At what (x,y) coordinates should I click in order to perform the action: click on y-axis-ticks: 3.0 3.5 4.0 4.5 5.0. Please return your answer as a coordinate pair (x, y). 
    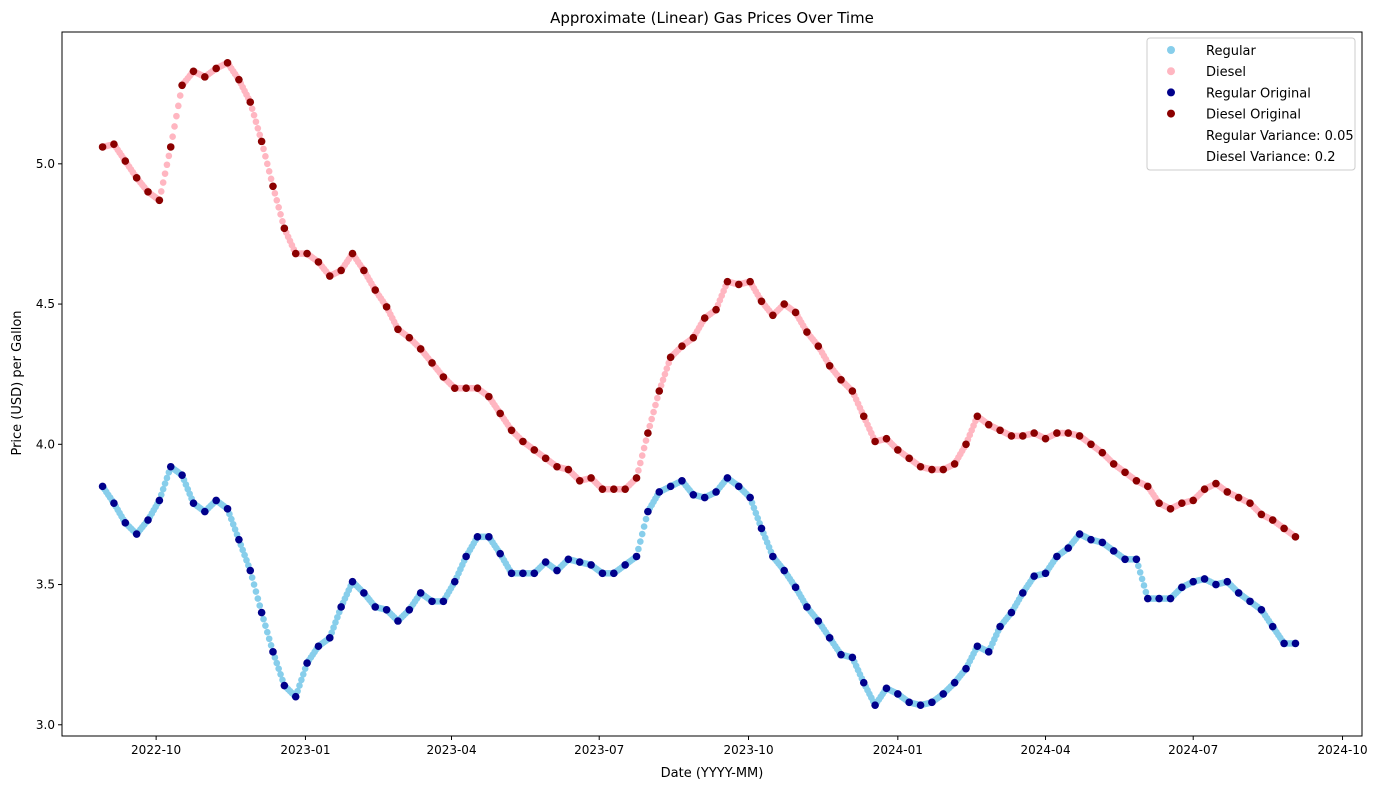
    Looking at the image, I should click on (49, 444).